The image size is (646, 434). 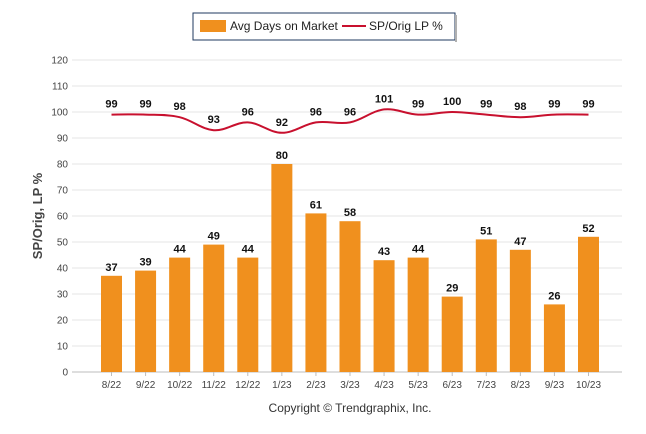 I want to click on line-data-label: 93, so click(x=214, y=120).